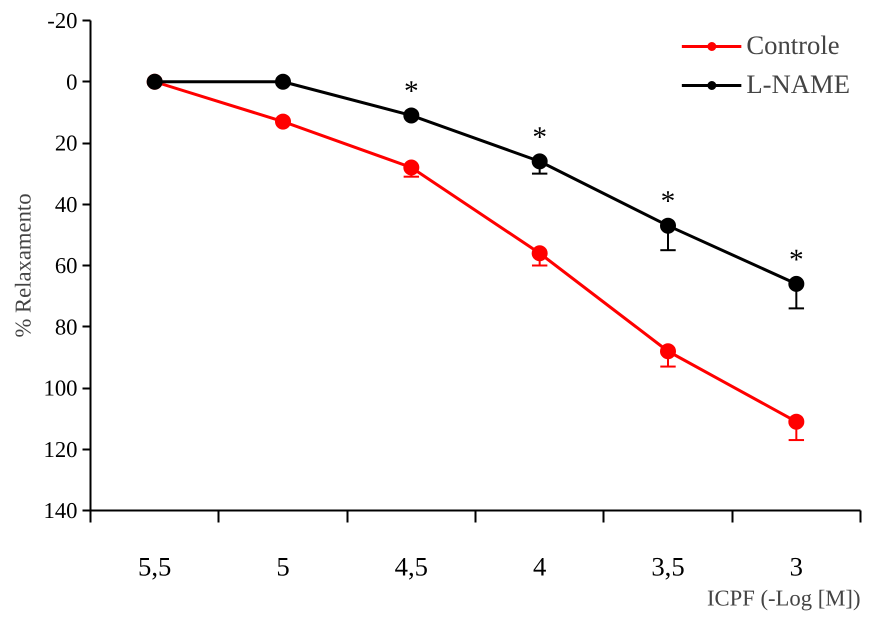  What do you see at coordinates (61, 449) in the screenshot?
I see `y-tick-label: 120` at bounding box center [61, 449].